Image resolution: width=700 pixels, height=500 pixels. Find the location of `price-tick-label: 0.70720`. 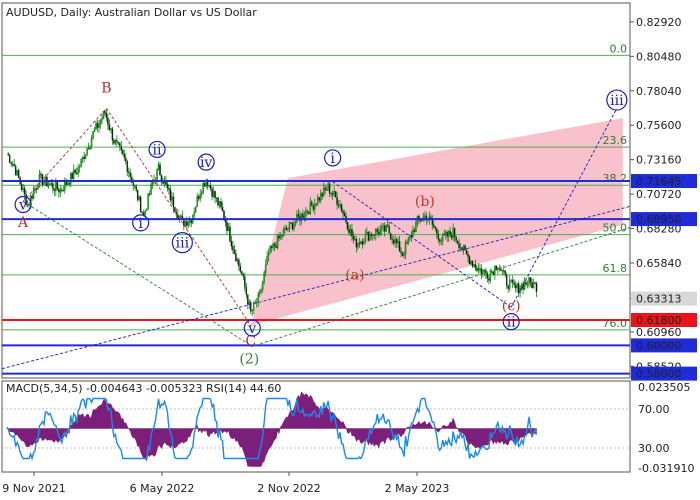

price-tick-label: 0.70720 is located at coordinates (659, 194).